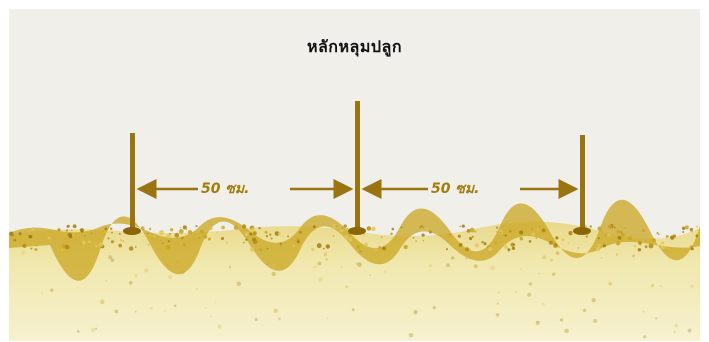 This screenshot has height=342, width=709. I want to click on stake-left, so click(132, 181).